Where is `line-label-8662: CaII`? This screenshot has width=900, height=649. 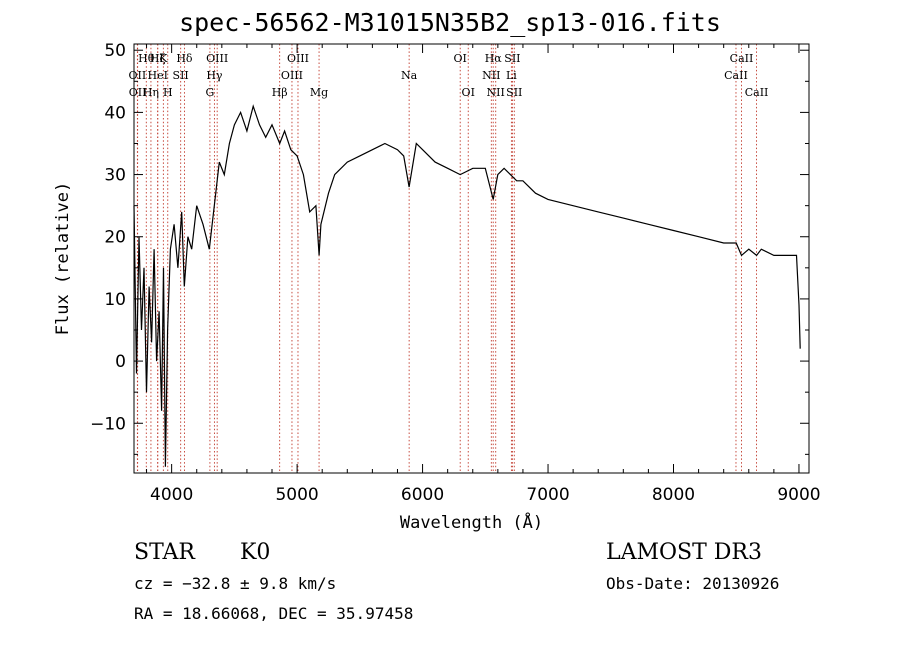 line-label-8662: CaII is located at coordinates (757, 92).